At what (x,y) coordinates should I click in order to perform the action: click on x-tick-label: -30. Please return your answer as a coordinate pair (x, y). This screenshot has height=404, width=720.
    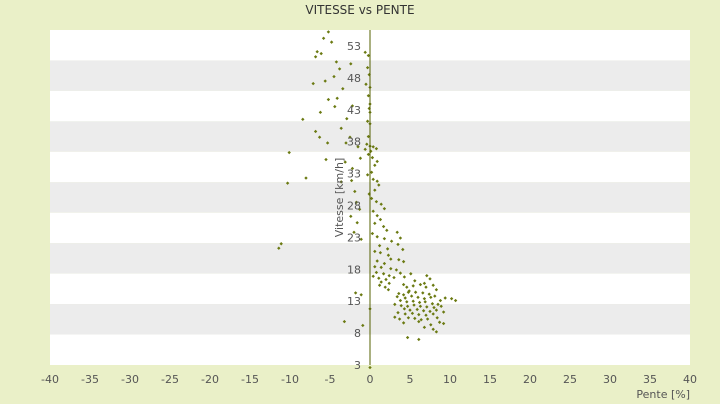
    Looking at the image, I should click on (130, 379).